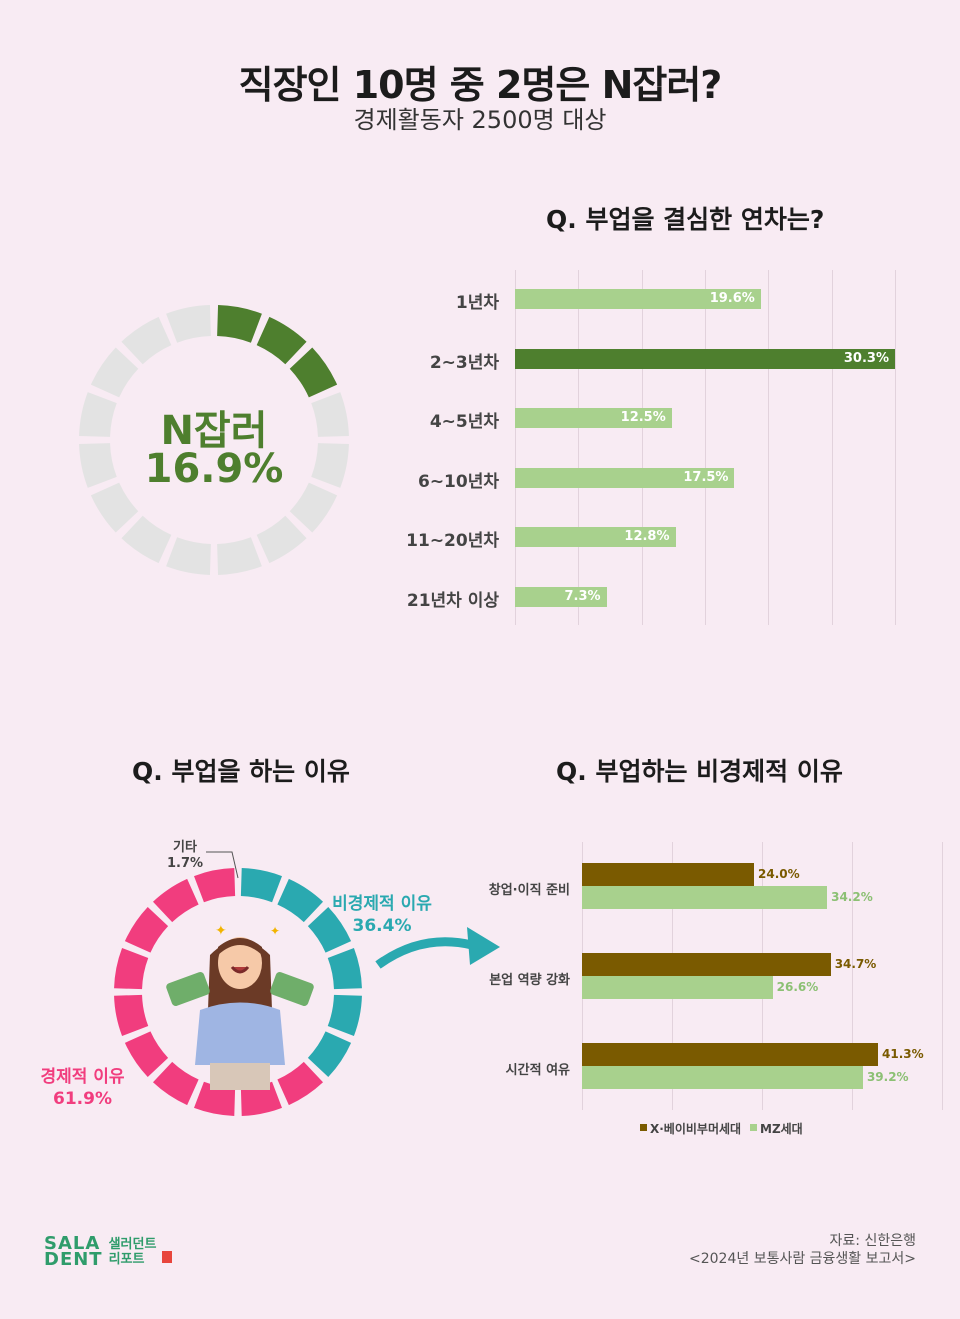 The height and width of the screenshot is (1319, 960). Describe the element at coordinates (537, 1070) in the screenshot. I see `non-economic-category-label: 시간적 여유` at that location.